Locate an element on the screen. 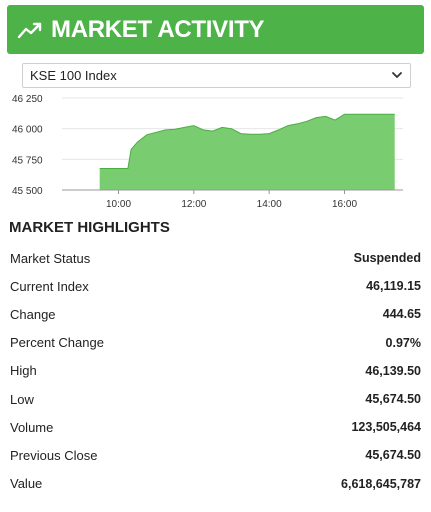 The width and height of the screenshot is (431, 512). chevron-down-icon is located at coordinates (397, 75).